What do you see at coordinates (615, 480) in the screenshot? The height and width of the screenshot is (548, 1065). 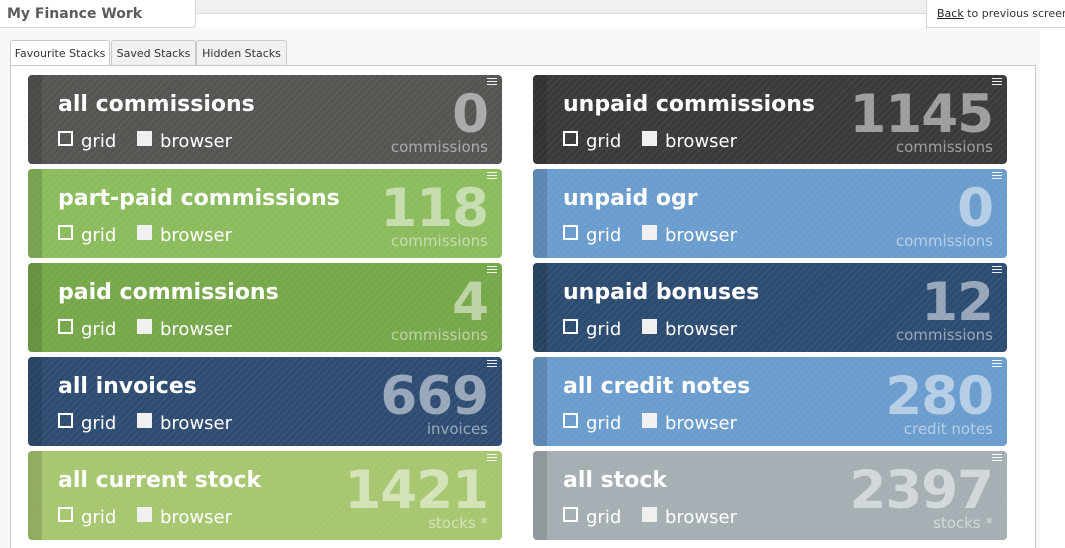 I see `stack-name: all stock` at bounding box center [615, 480].